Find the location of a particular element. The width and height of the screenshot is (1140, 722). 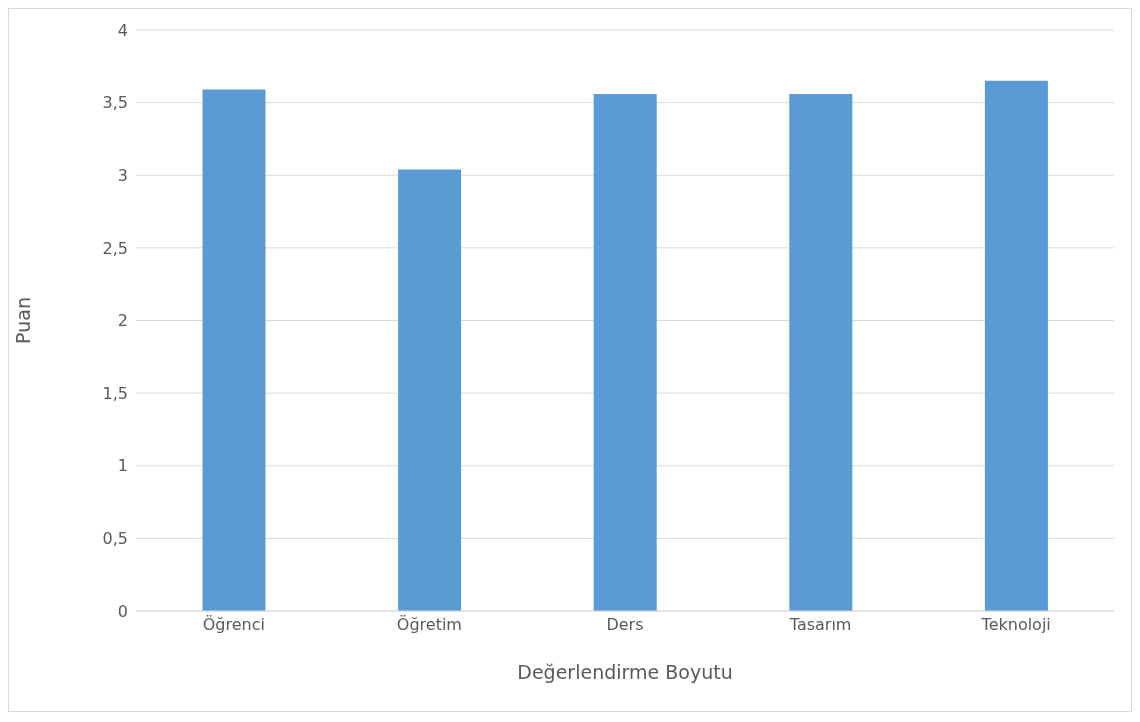

y-tick-label: 2,5 is located at coordinates (115, 248).